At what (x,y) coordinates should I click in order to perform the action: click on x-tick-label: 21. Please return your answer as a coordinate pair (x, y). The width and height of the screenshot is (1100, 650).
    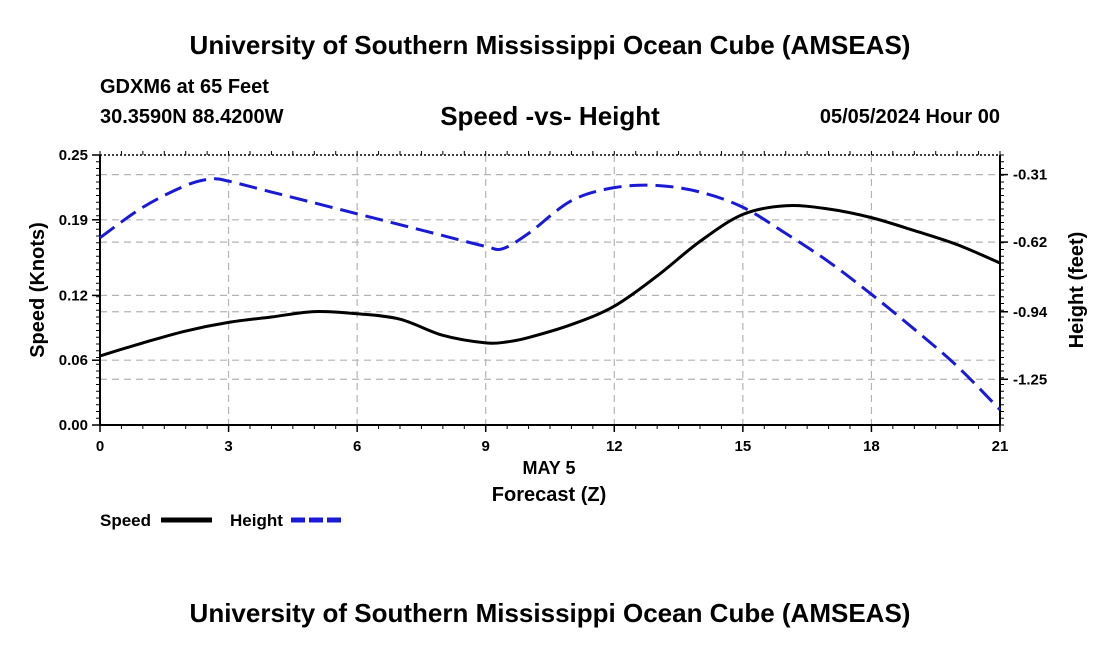
    Looking at the image, I should click on (1000, 446).